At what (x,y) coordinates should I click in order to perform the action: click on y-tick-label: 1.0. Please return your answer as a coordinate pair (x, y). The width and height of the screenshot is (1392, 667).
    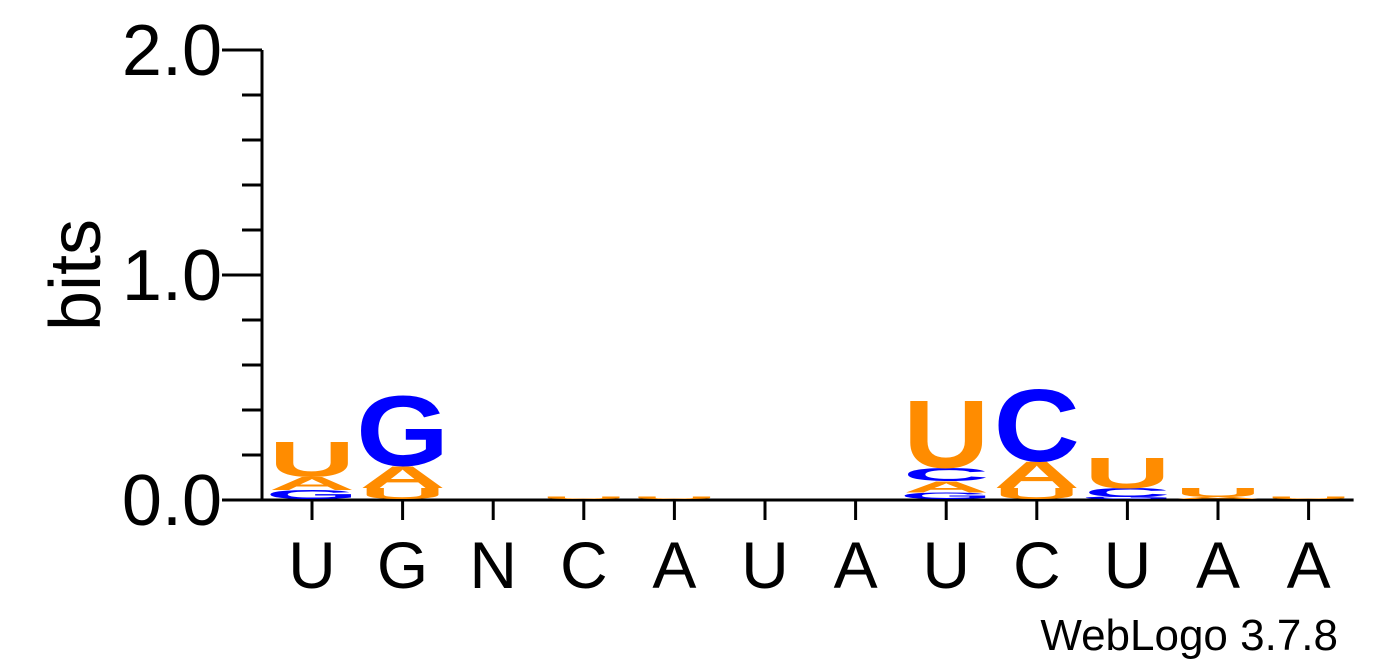
    Looking at the image, I should click on (172, 276).